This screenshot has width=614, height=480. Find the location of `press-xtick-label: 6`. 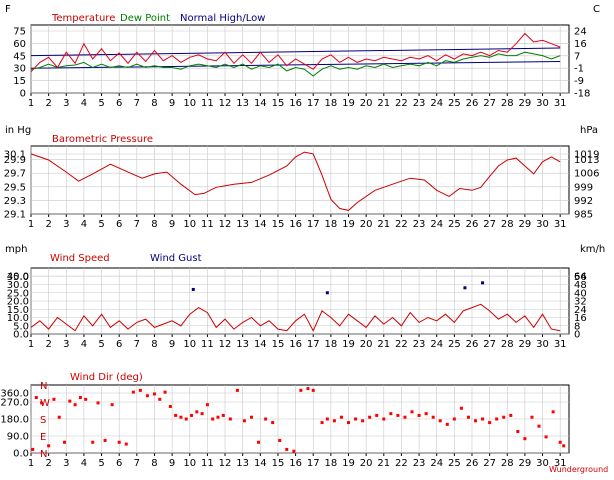

press-xtick-label: 6 is located at coordinates (119, 224).